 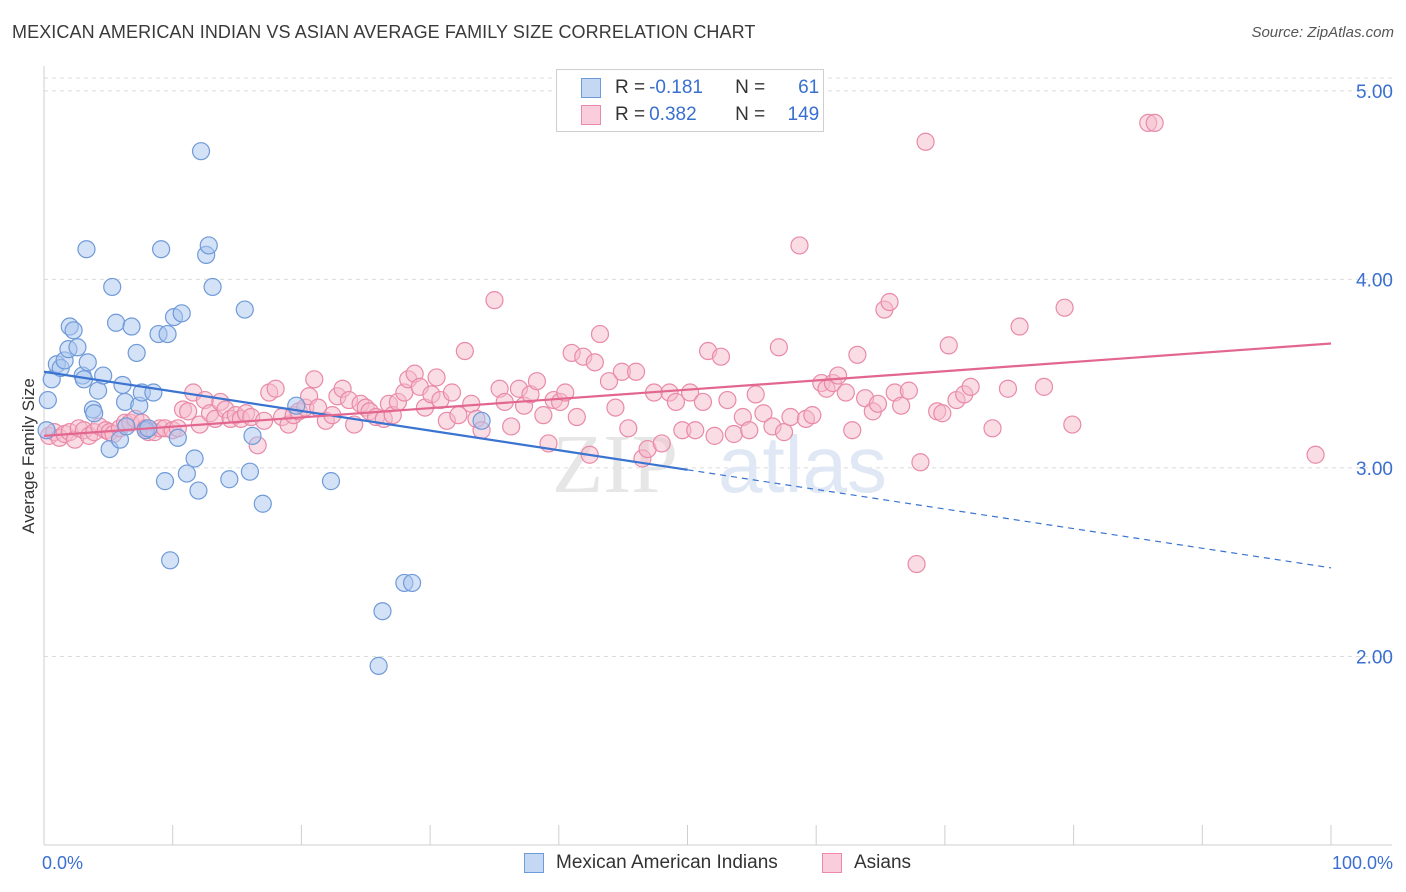 What do you see at coordinates (1374, 92) in the screenshot?
I see `y-tick-label: 5.00` at bounding box center [1374, 92].